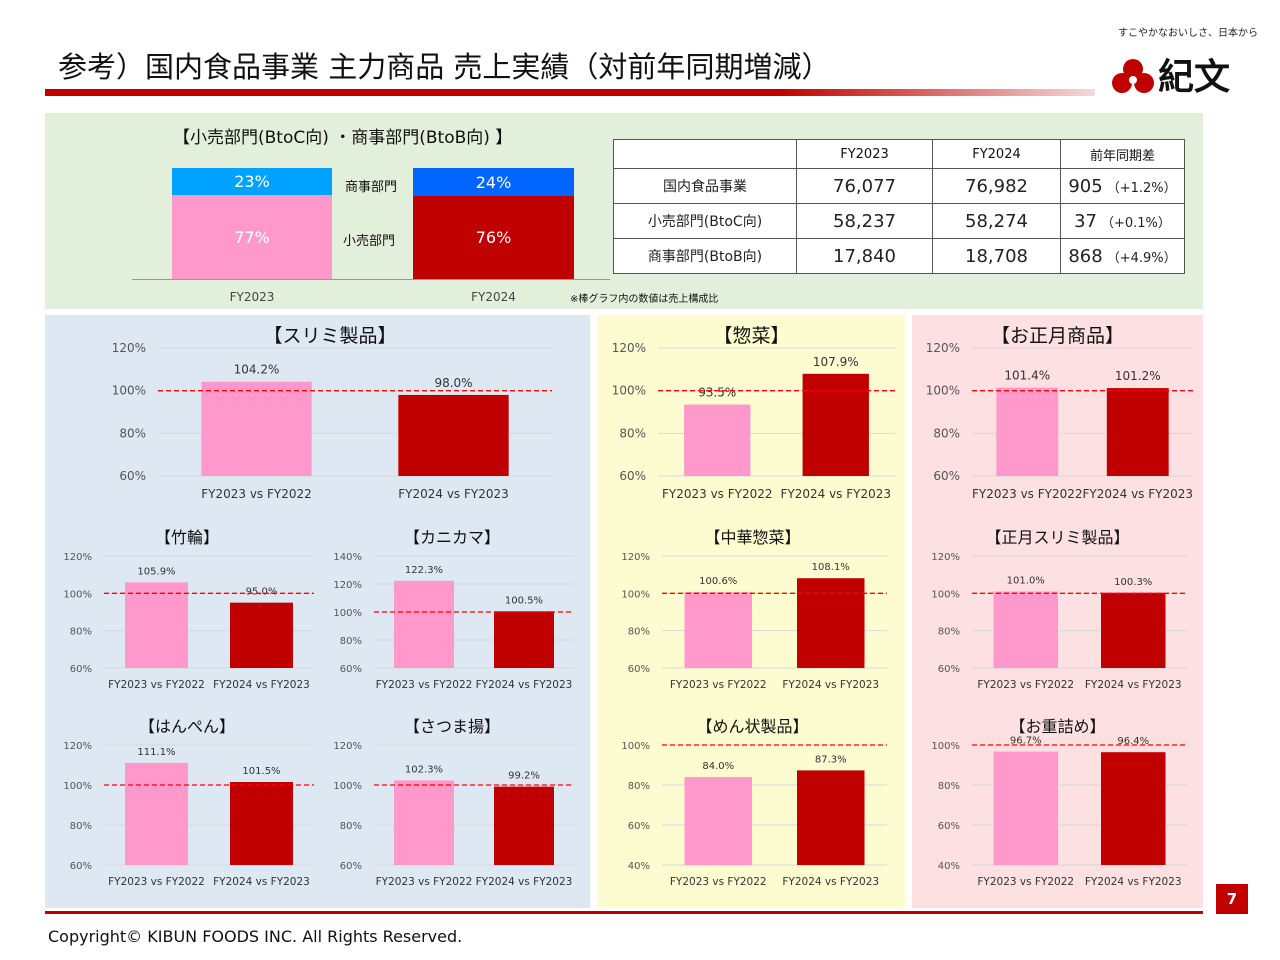 Image resolution: width=1280 pixels, height=960 pixels. What do you see at coordinates (452, 537) in the screenshot?
I see `chart-title: 【カニカマ】` at bounding box center [452, 537].